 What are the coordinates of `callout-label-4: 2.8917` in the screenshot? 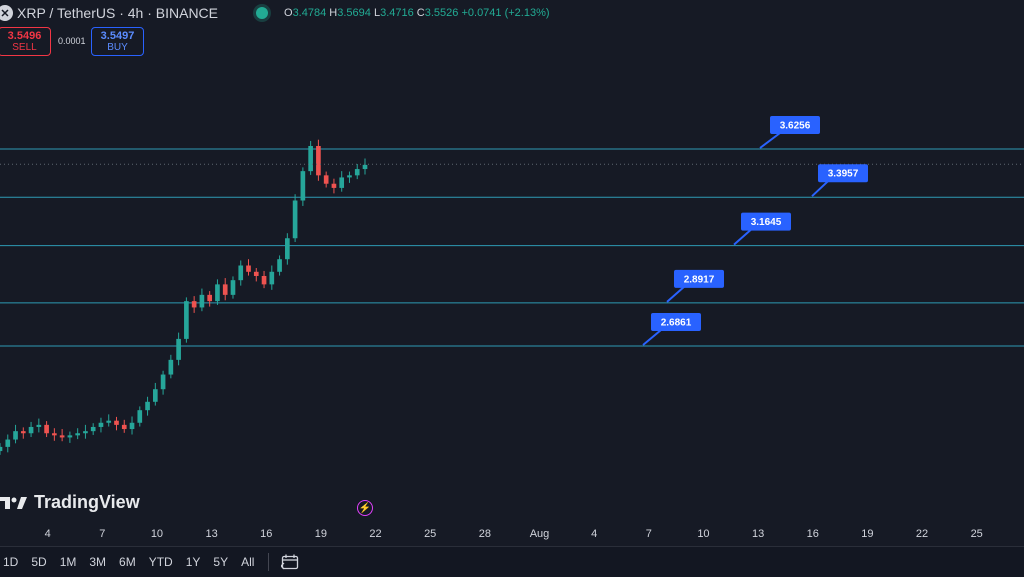 It's located at (699, 279).